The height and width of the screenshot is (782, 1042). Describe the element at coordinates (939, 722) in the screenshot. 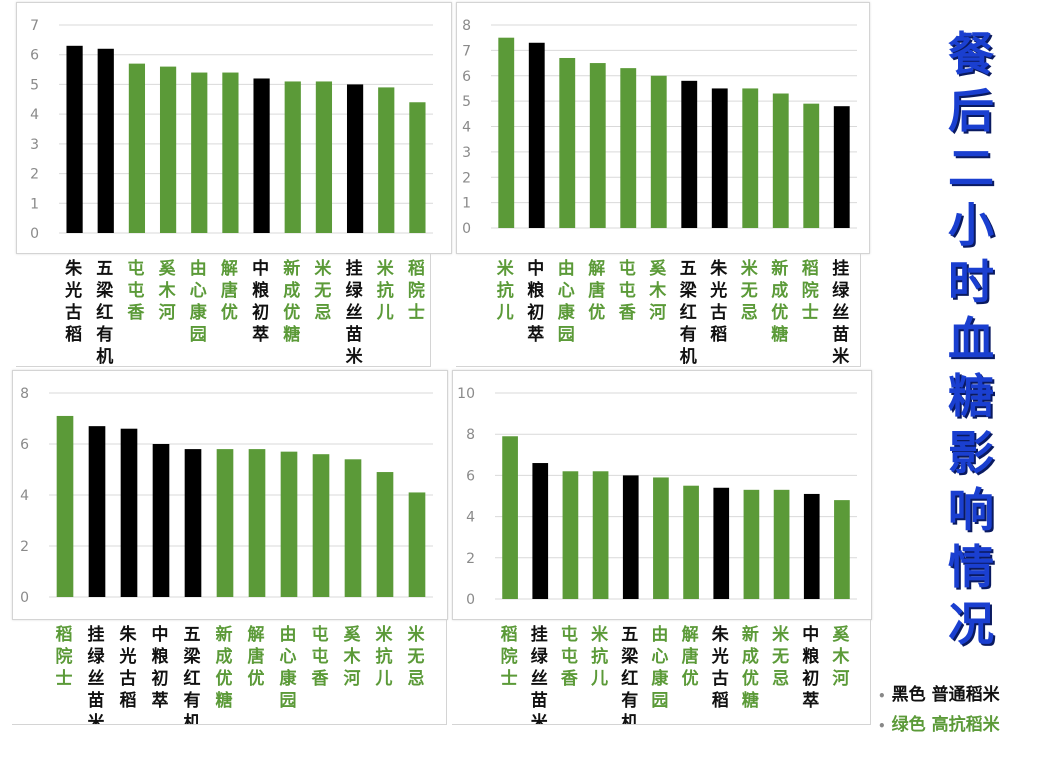

I see `legend-green: • 绿色 高抗稻米` at that location.